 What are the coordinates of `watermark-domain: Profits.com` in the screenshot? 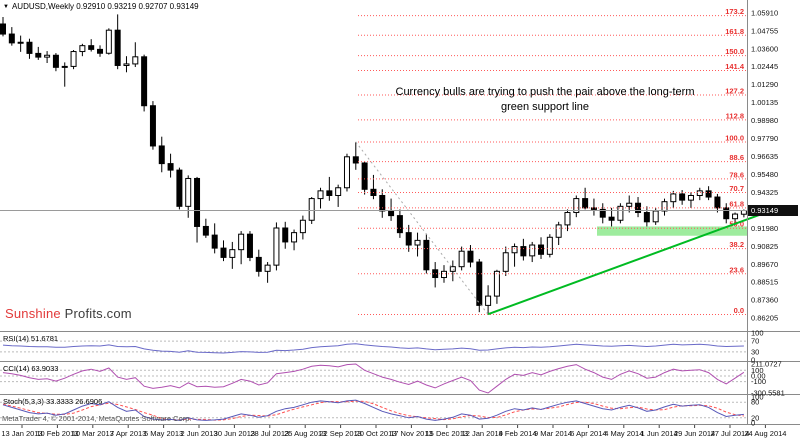 It's located at (96, 313).